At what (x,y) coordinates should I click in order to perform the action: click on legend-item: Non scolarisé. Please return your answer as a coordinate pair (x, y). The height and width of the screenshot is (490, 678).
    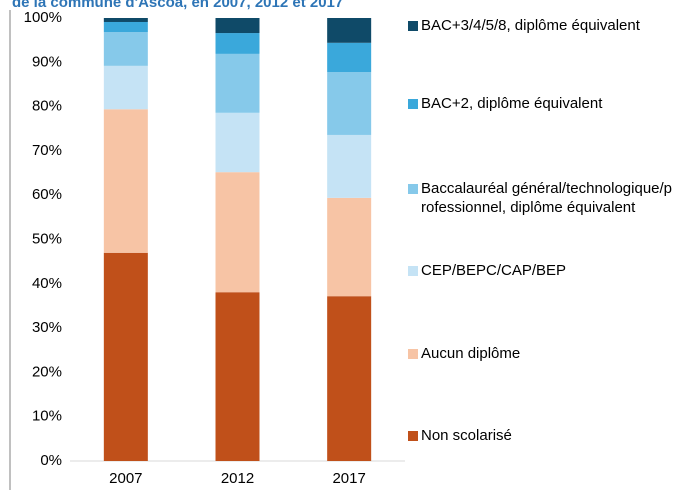
    Looking at the image, I should click on (542, 435).